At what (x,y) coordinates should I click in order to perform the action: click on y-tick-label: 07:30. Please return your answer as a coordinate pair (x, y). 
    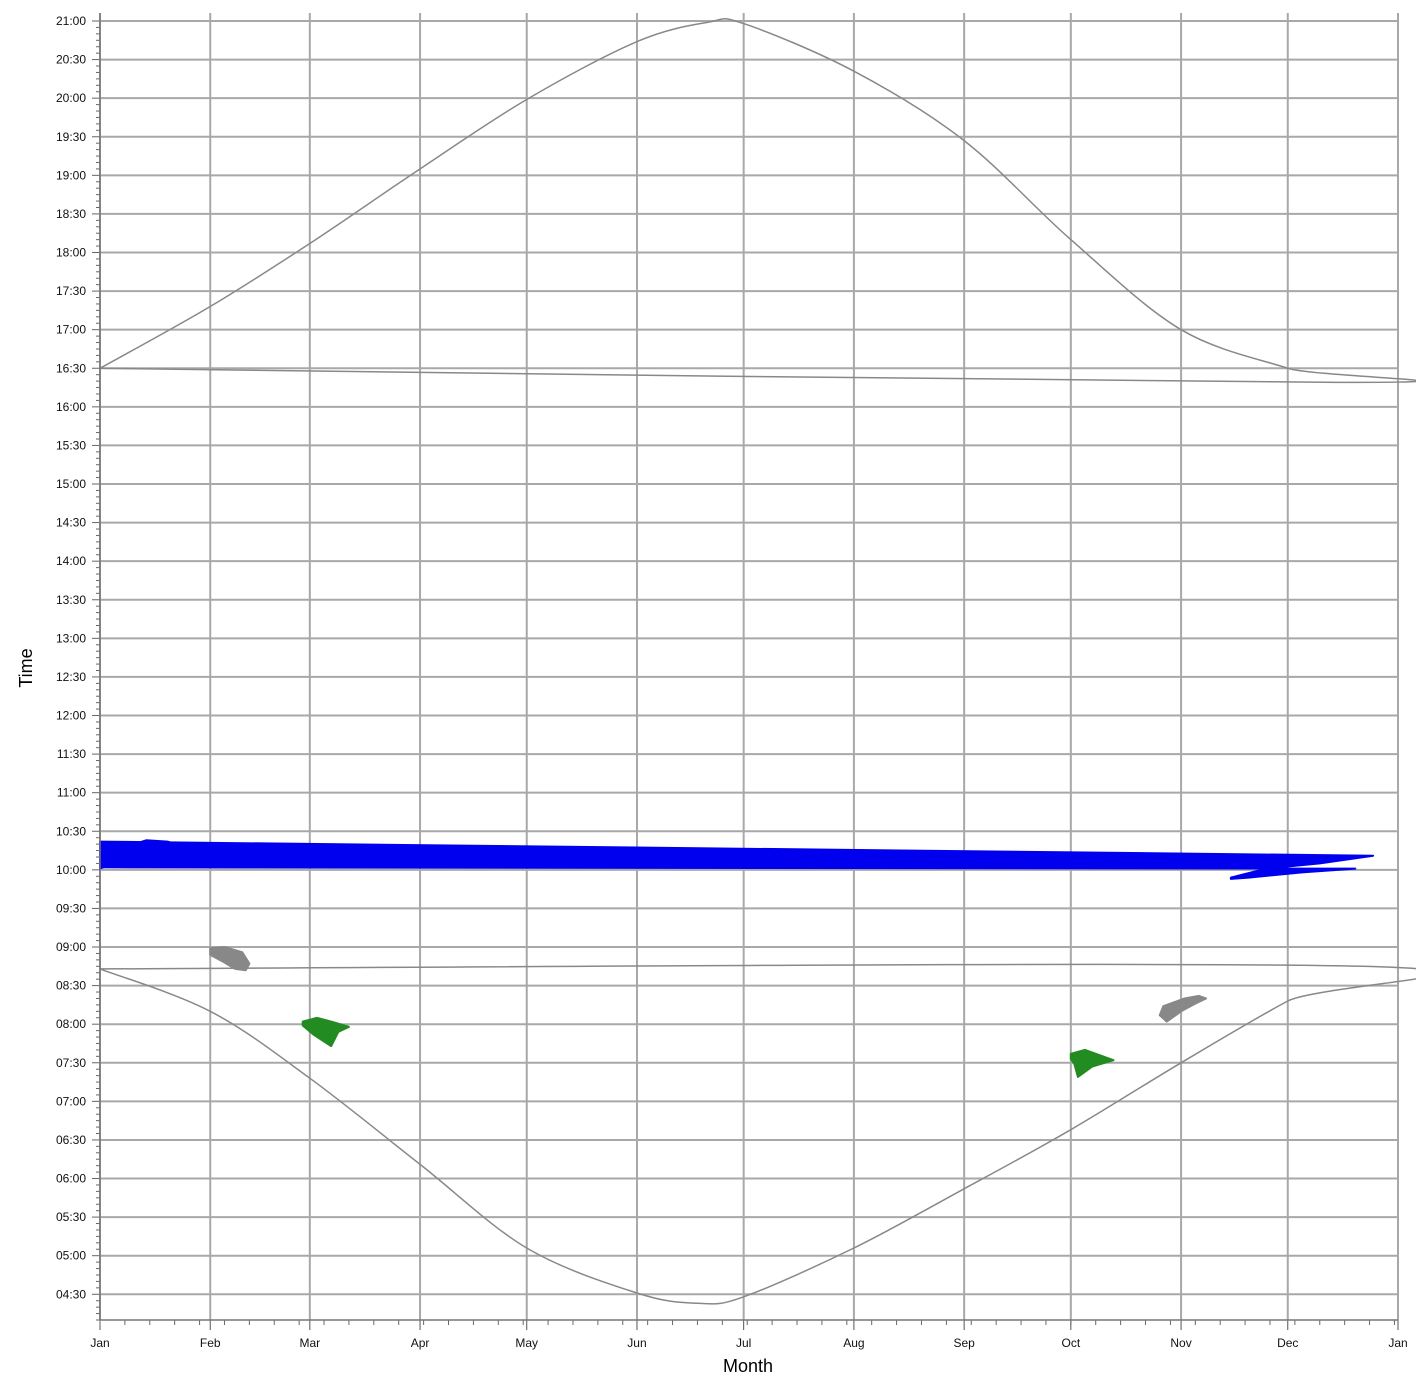
    Looking at the image, I should click on (71, 1063).